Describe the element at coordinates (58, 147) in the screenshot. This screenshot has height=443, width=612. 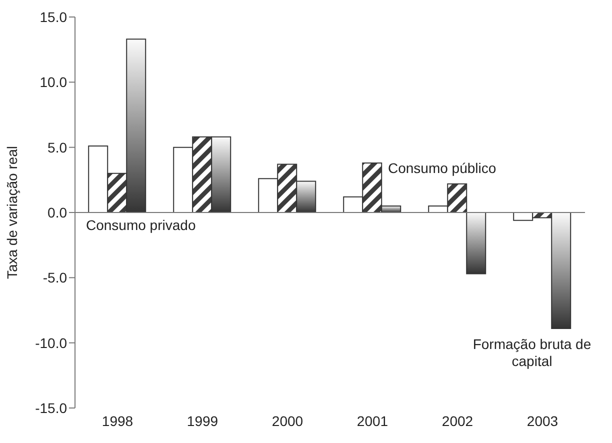
I see `y-tick-label: 5.0` at that location.